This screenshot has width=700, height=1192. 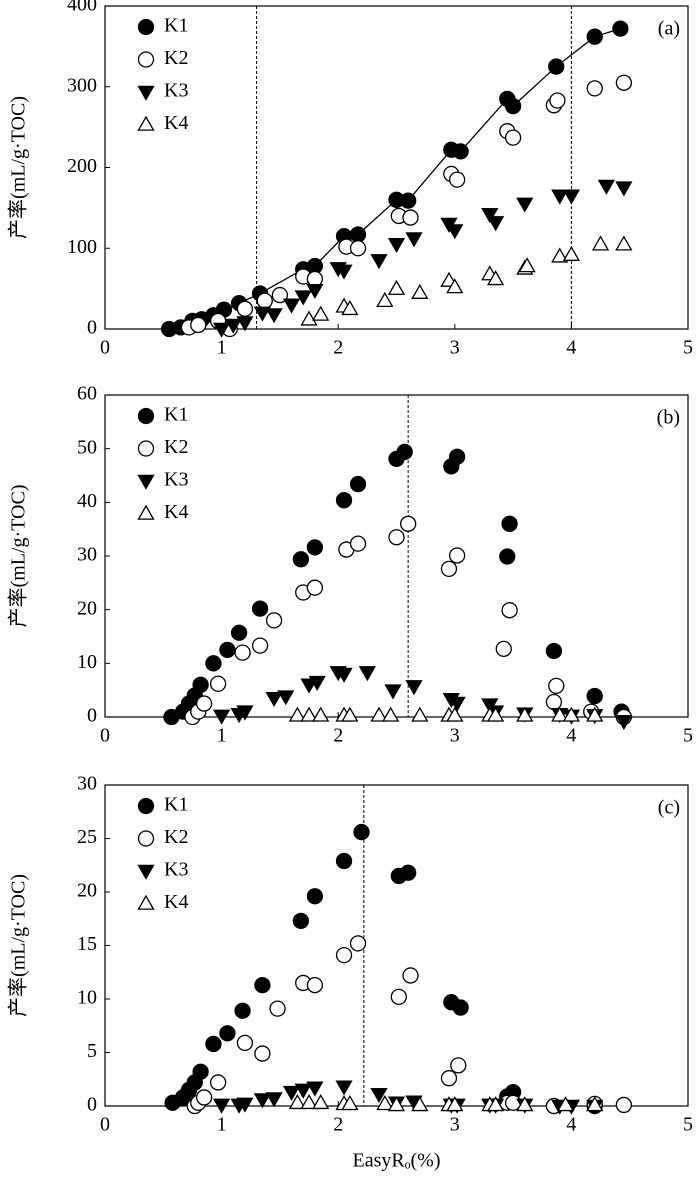 What do you see at coordinates (87, 501) in the screenshot?
I see `y-tick-label: 40` at bounding box center [87, 501].